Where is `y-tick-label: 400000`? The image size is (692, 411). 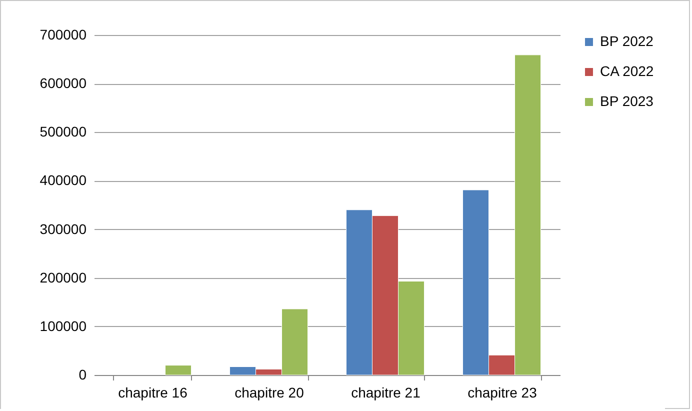
y-tick-label: 400000 is located at coordinates (63, 180).